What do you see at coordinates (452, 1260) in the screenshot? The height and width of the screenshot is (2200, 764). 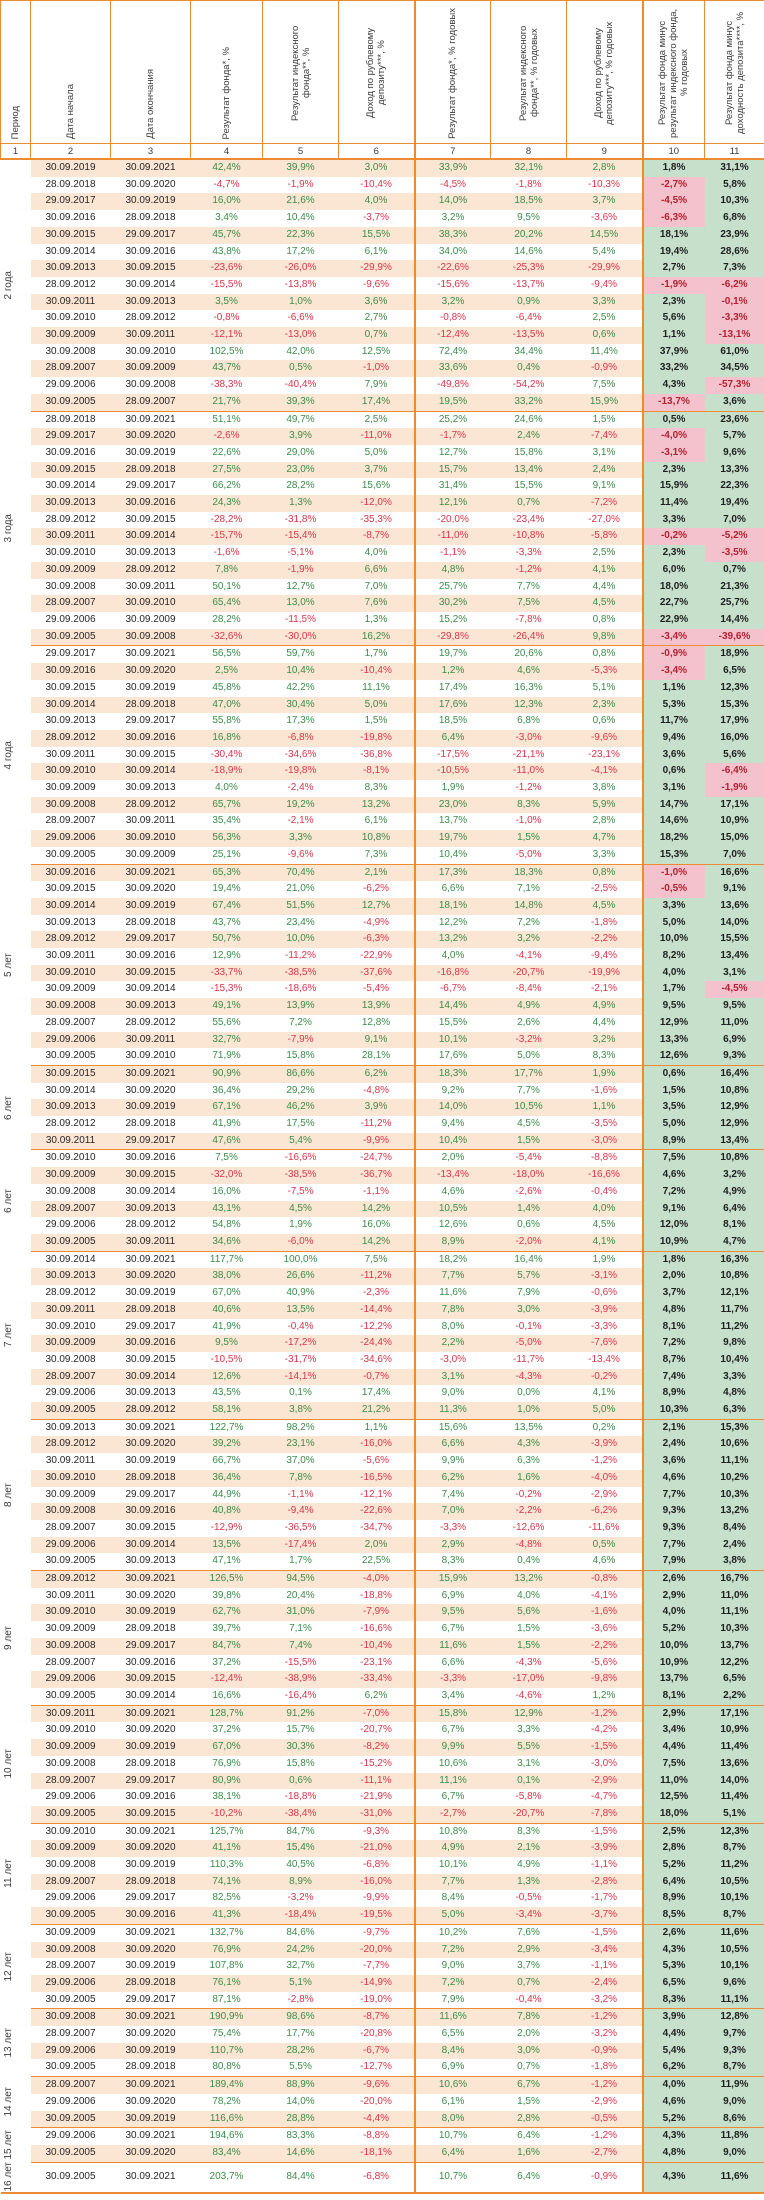 I see `value-cell-col-7: 18,2%` at bounding box center [452, 1260].